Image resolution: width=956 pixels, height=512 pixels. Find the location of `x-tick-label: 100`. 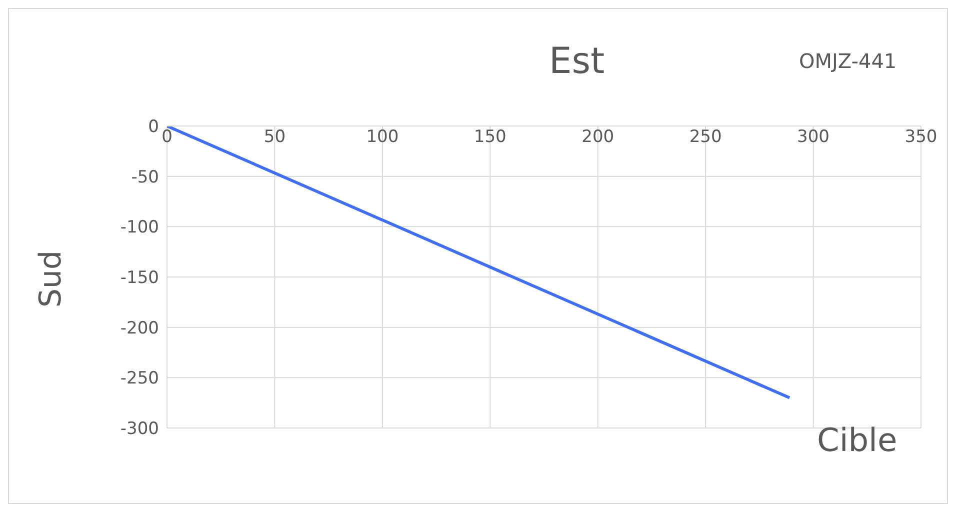

x-tick-label: 100 is located at coordinates (382, 137).